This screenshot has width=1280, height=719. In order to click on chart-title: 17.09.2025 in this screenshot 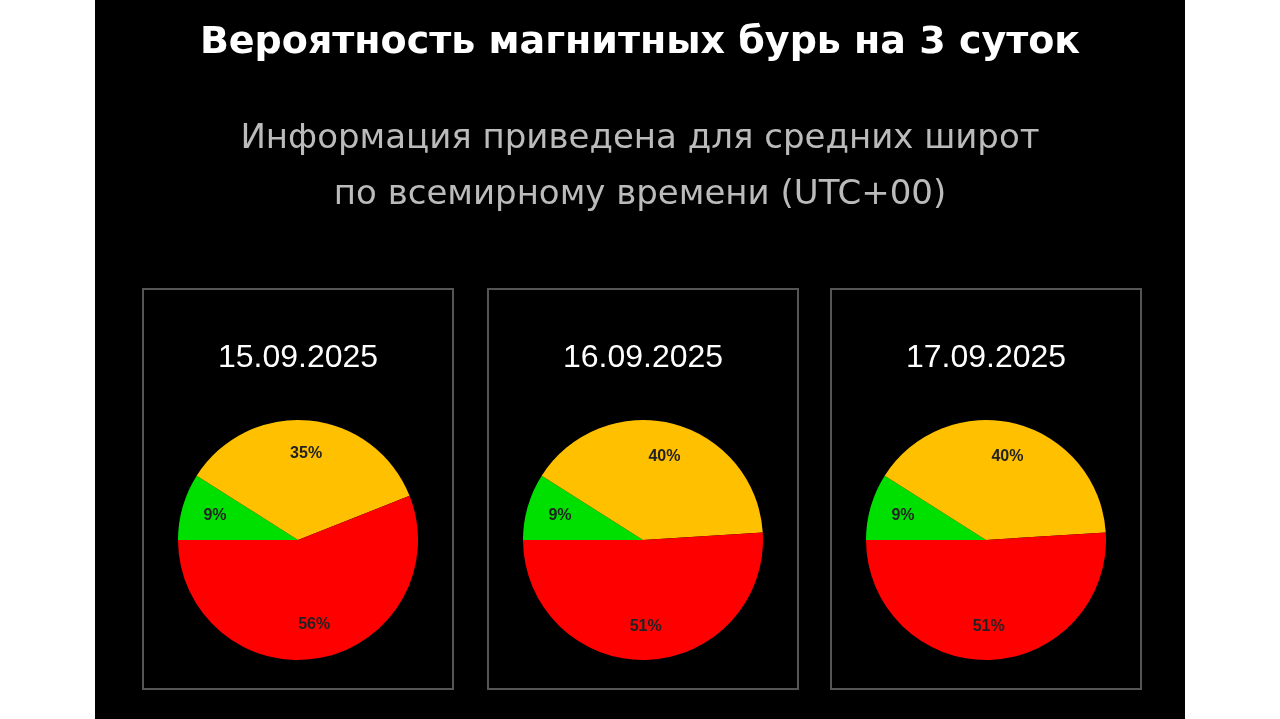, I will do `click(986, 356)`.